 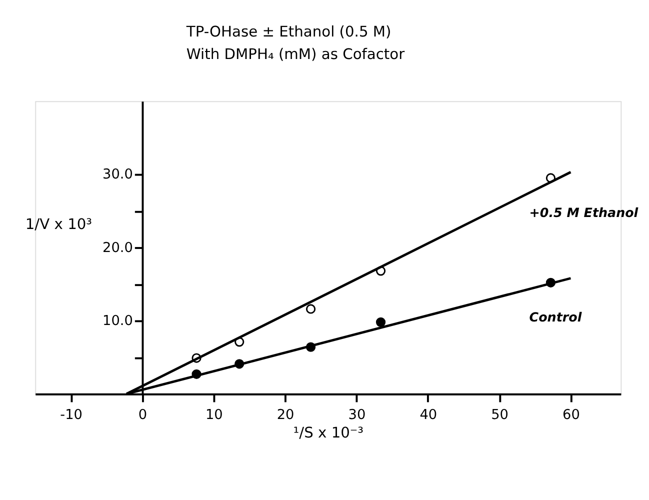 I want to click on text: +0.5 M Ethanol, so click(x=584, y=212).